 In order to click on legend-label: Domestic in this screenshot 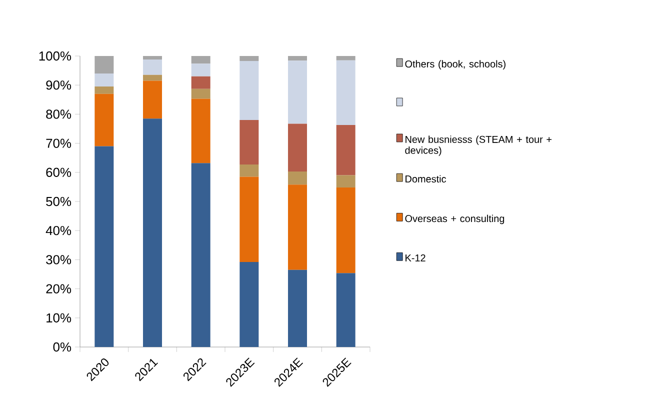, I will do `click(426, 179)`.